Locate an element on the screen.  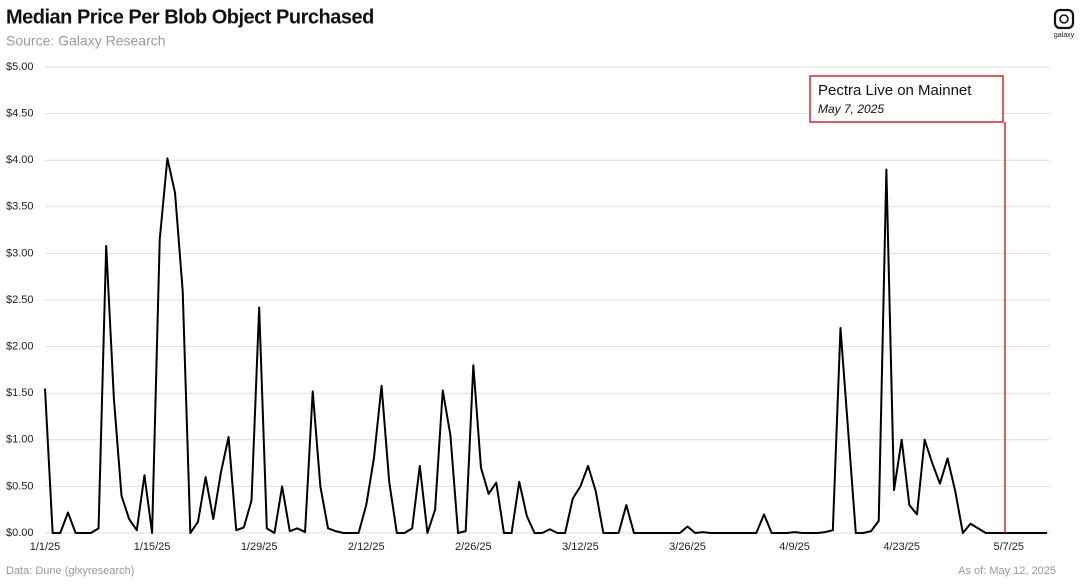
x-tick-label: 3/26/25 is located at coordinates (687, 547).